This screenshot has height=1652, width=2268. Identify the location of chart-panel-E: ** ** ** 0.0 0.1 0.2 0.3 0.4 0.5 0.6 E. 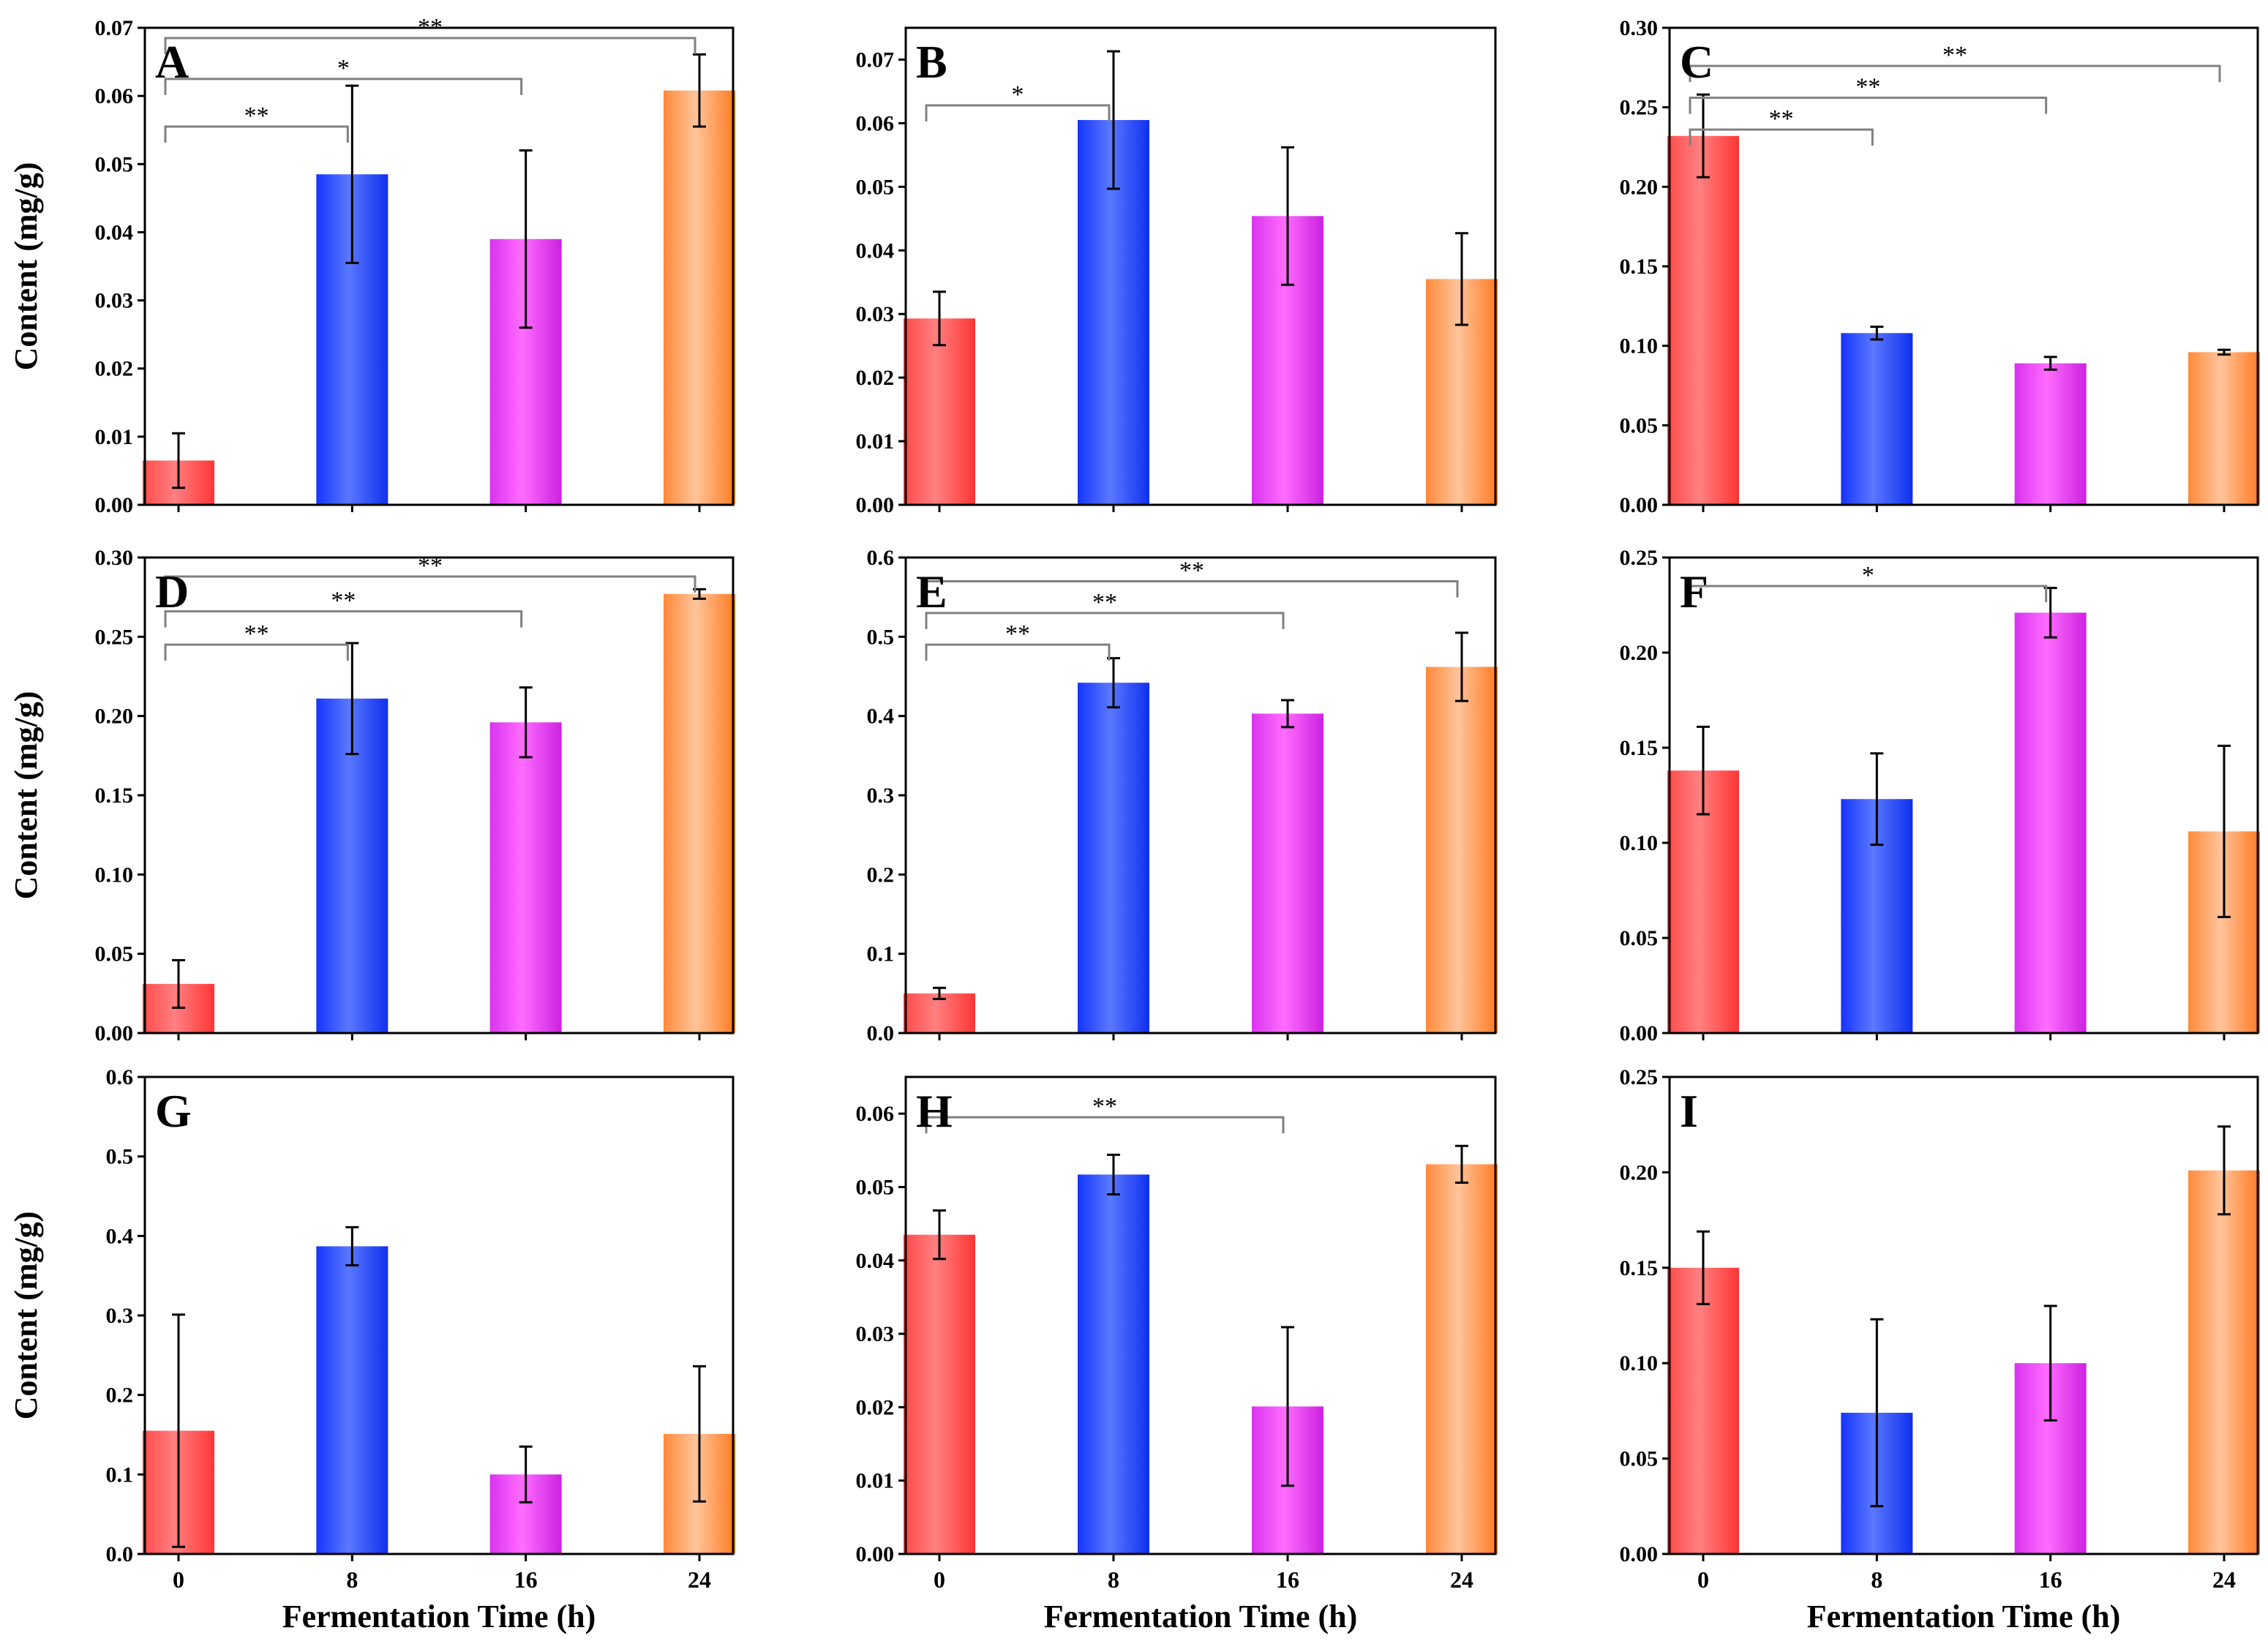
(1182, 795).